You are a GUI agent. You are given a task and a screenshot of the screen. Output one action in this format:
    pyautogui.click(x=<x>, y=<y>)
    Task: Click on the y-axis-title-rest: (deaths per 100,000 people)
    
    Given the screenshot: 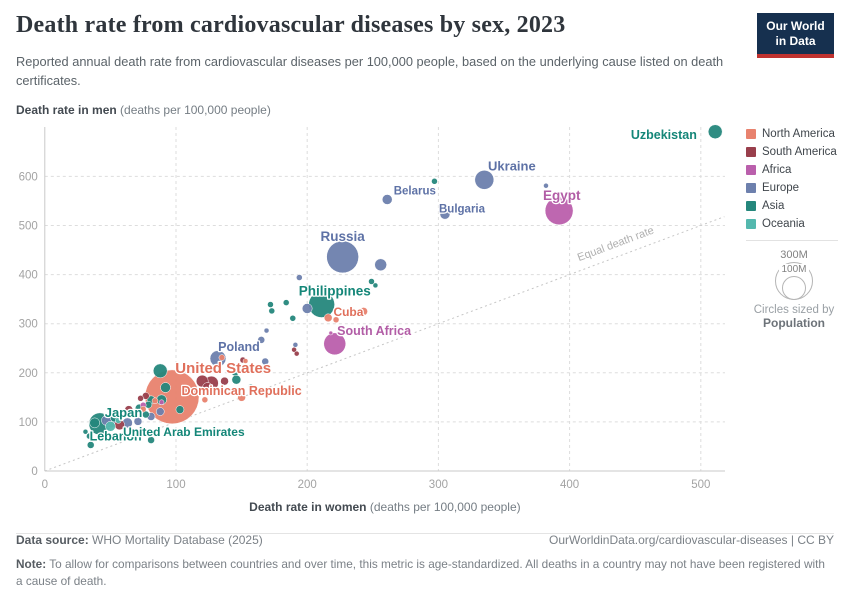 What is the action you would take?
    pyautogui.click(x=193, y=110)
    